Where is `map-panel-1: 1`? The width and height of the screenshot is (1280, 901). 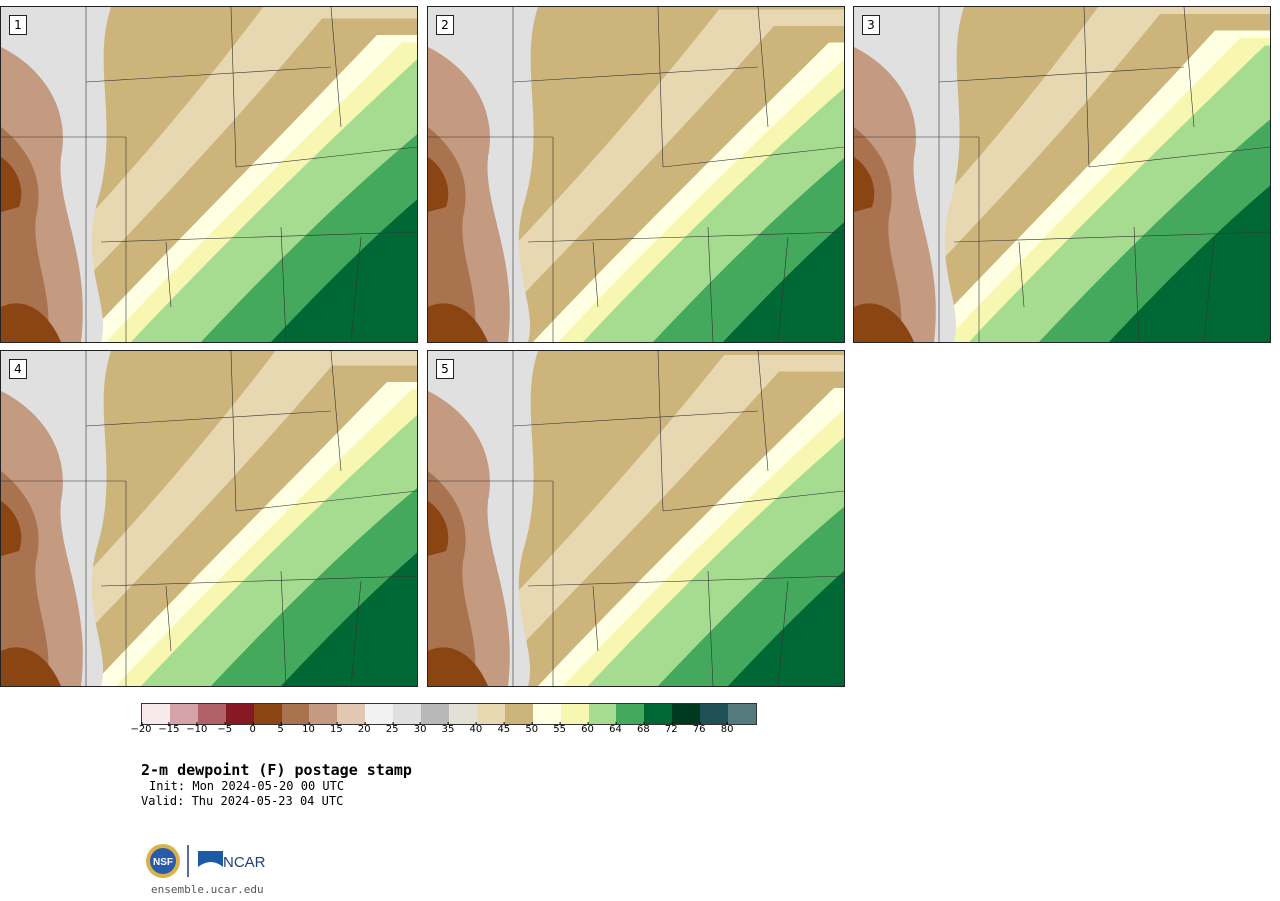 map-panel-1: 1 is located at coordinates (209, 174).